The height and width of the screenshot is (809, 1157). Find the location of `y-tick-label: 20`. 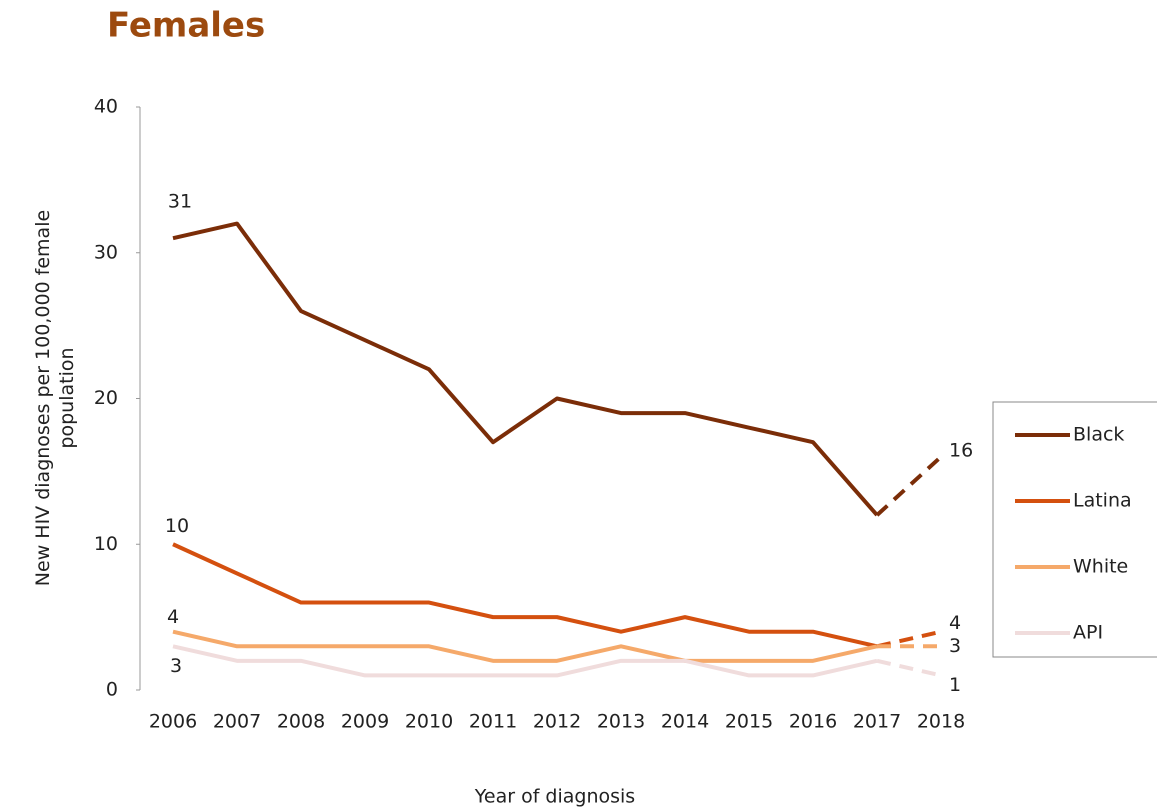

y-tick-label: 20 is located at coordinates (106, 398).